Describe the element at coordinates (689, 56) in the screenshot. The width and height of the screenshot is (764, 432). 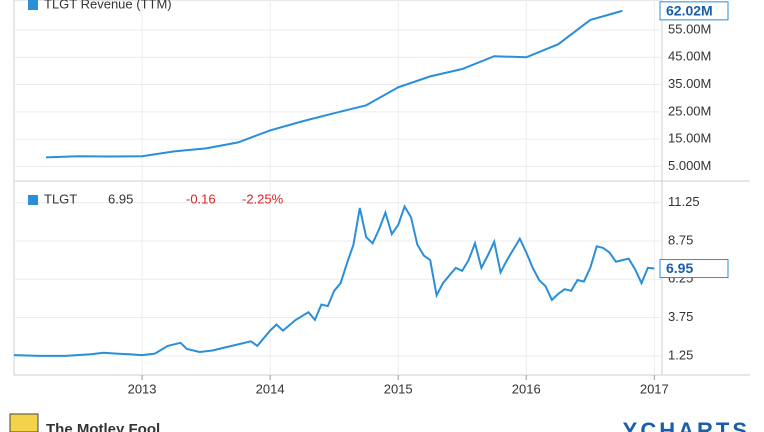
I see `y-tick-label: 45.00M` at that location.